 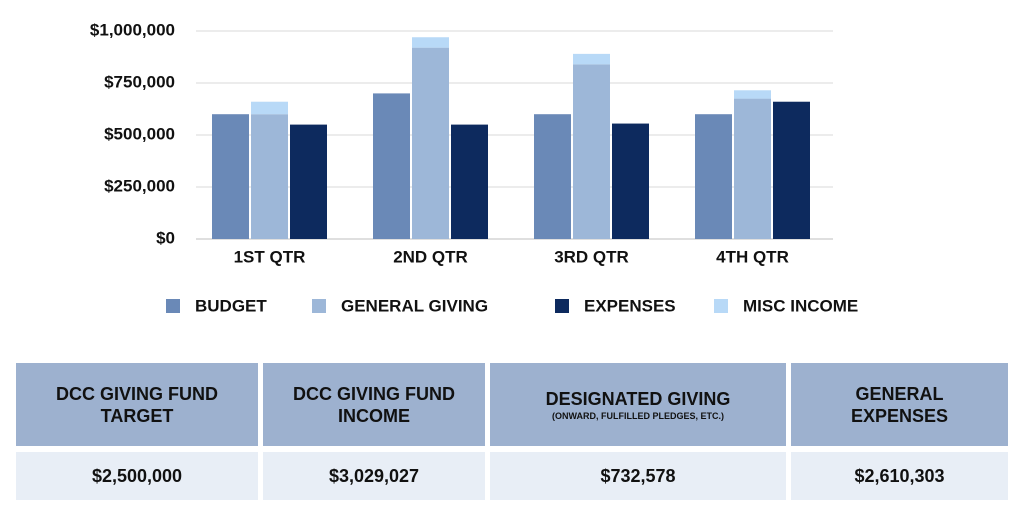 What do you see at coordinates (638, 415) in the screenshot?
I see `header-note: (ONWARD, FULFILLED PLEDGES, ETC.)` at bounding box center [638, 415].